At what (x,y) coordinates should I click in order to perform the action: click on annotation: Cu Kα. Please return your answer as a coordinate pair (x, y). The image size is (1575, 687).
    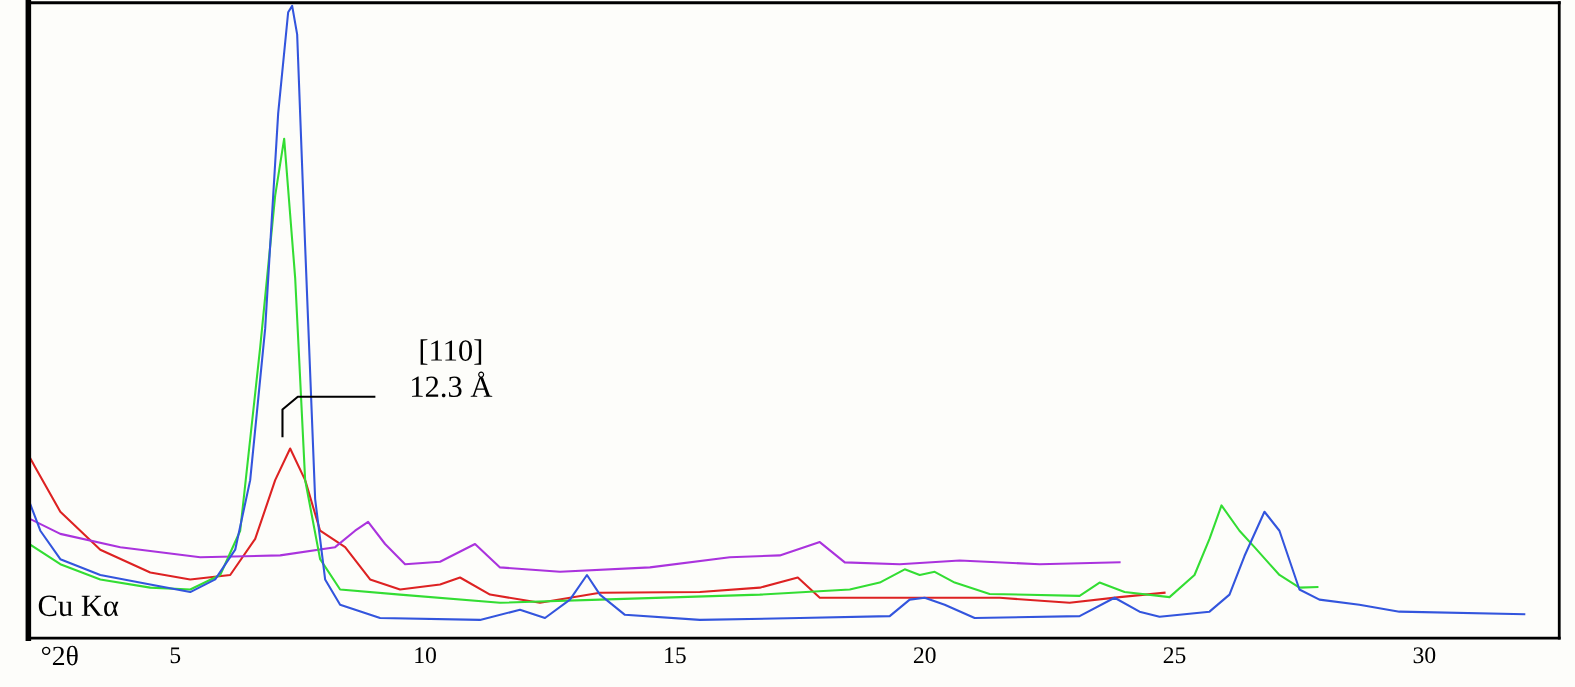
    Looking at the image, I should click on (78, 606).